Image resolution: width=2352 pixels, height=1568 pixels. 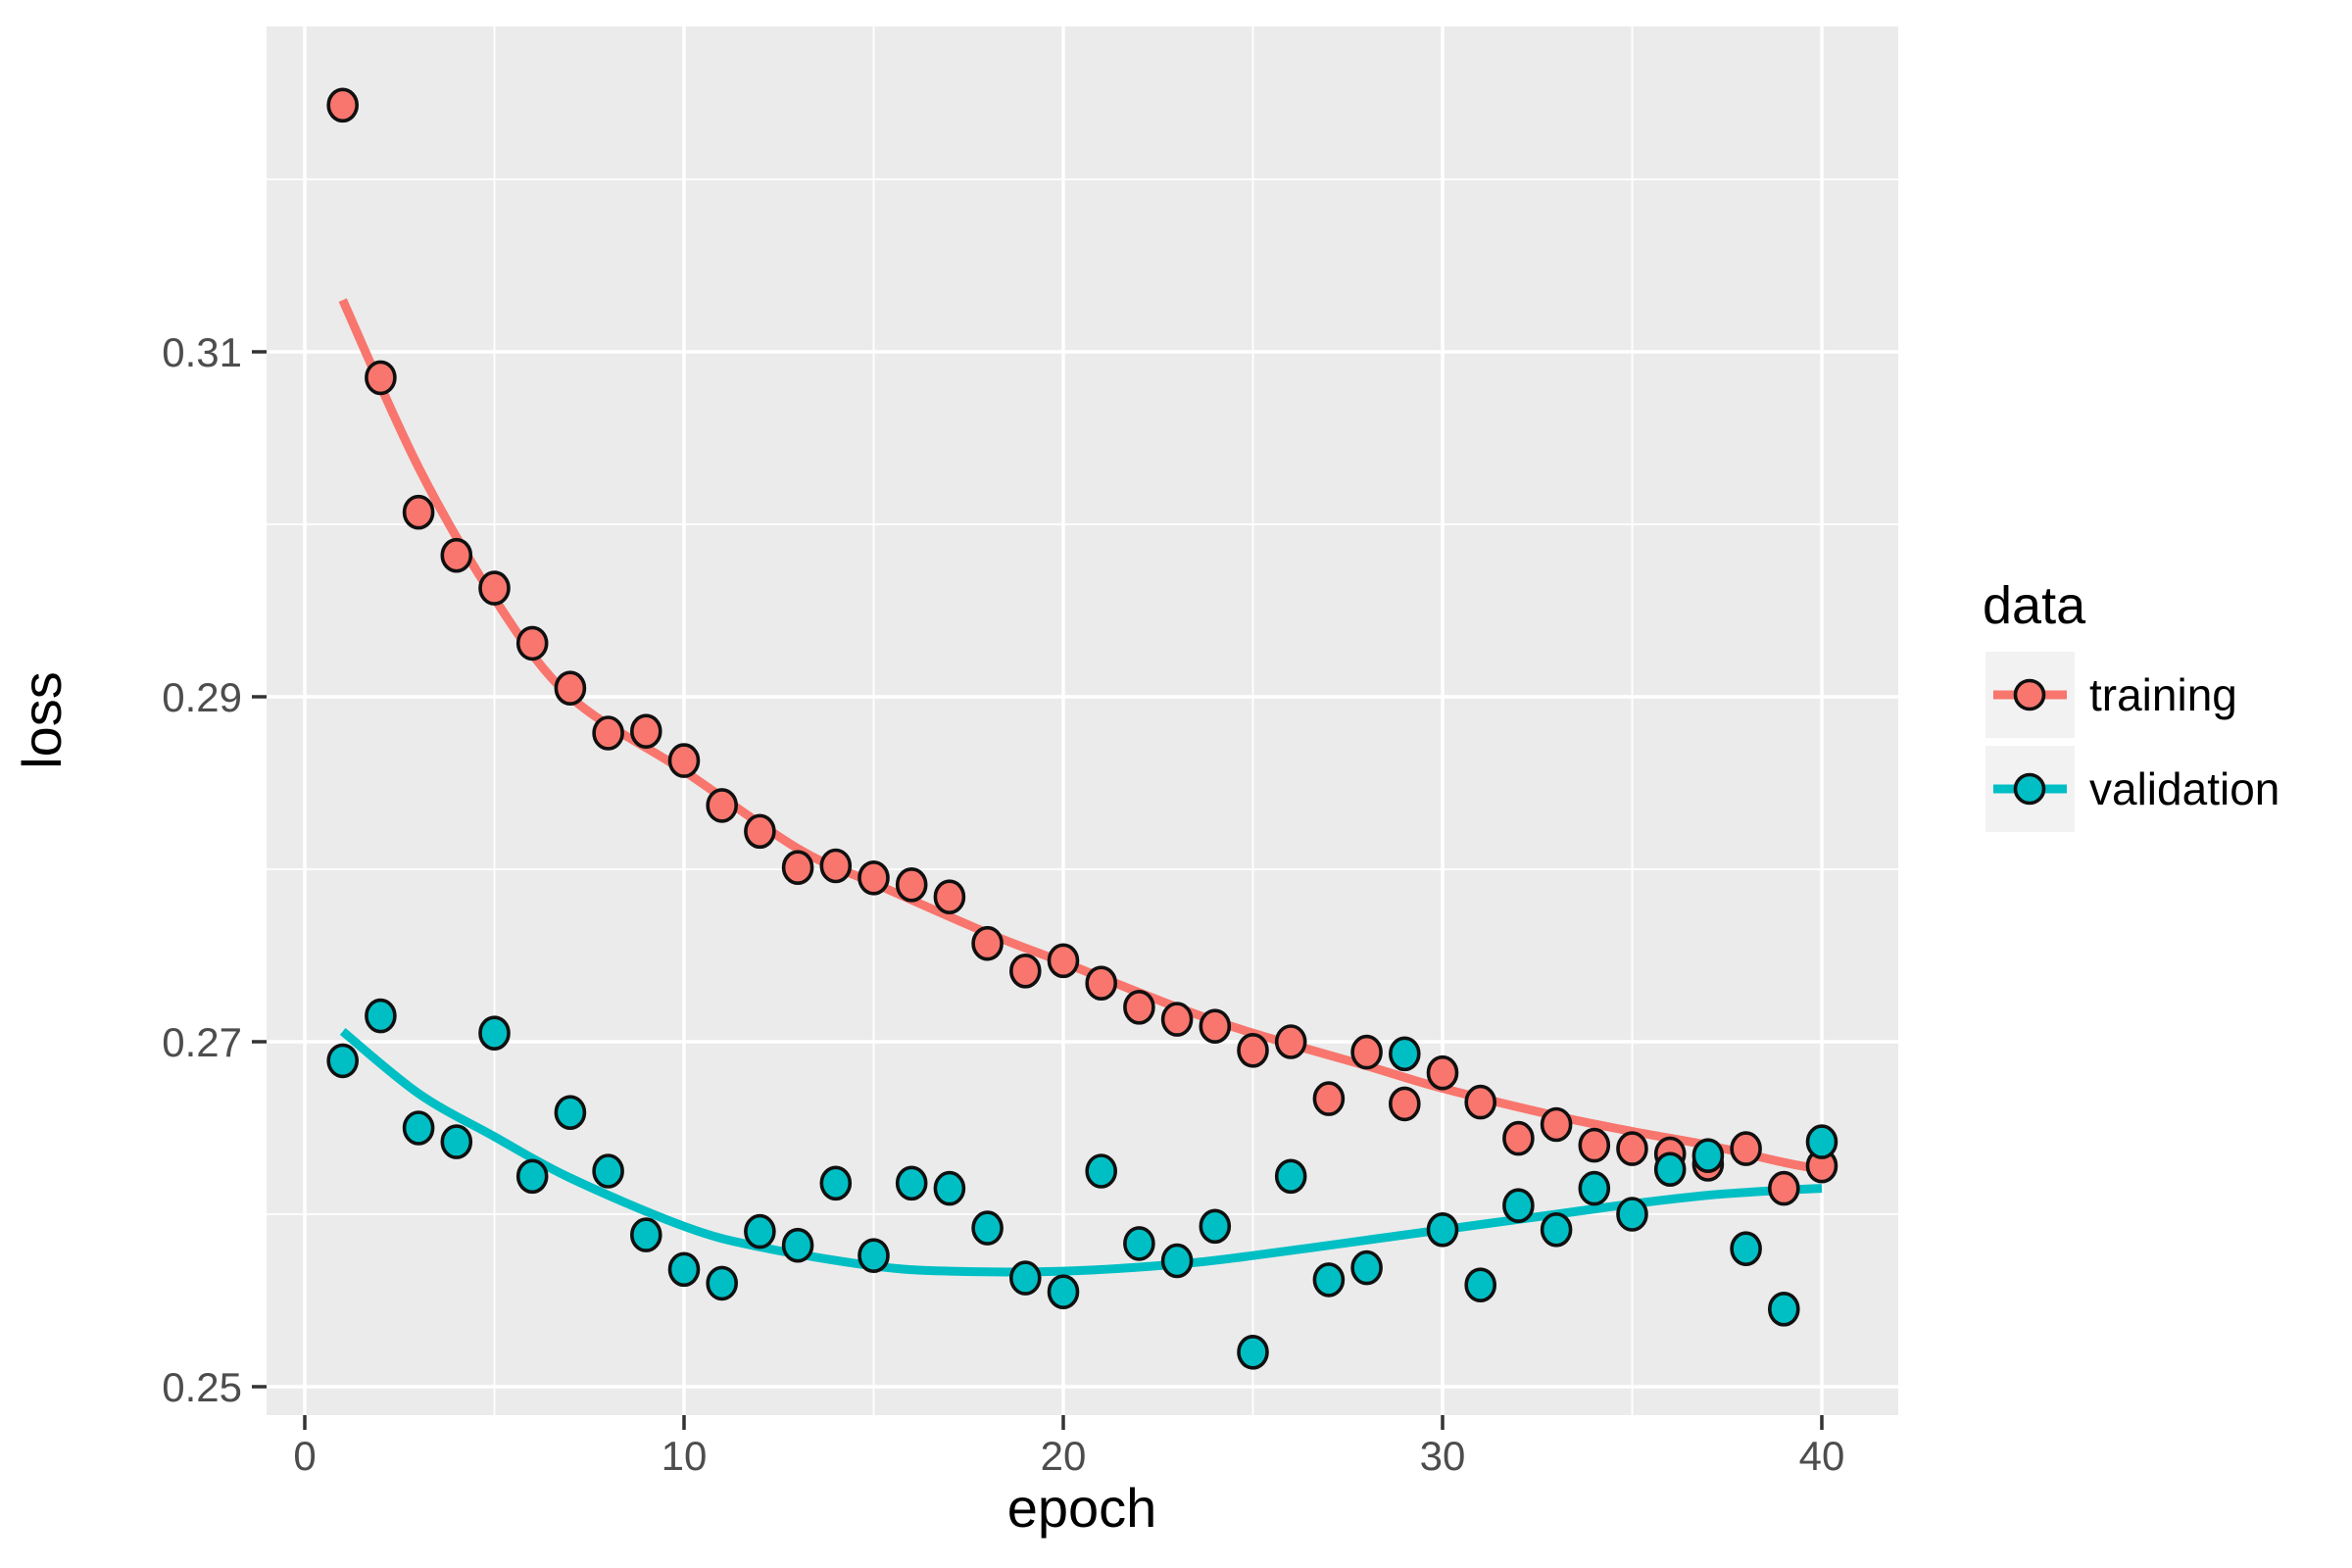 What do you see at coordinates (2035, 605) in the screenshot?
I see `legend-title: data` at bounding box center [2035, 605].